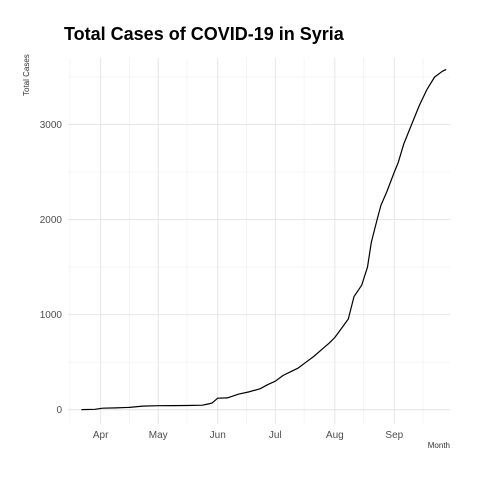  What do you see at coordinates (51, 220) in the screenshot?
I see `y-tick-label: 2000` at bounding box center [51, 220].